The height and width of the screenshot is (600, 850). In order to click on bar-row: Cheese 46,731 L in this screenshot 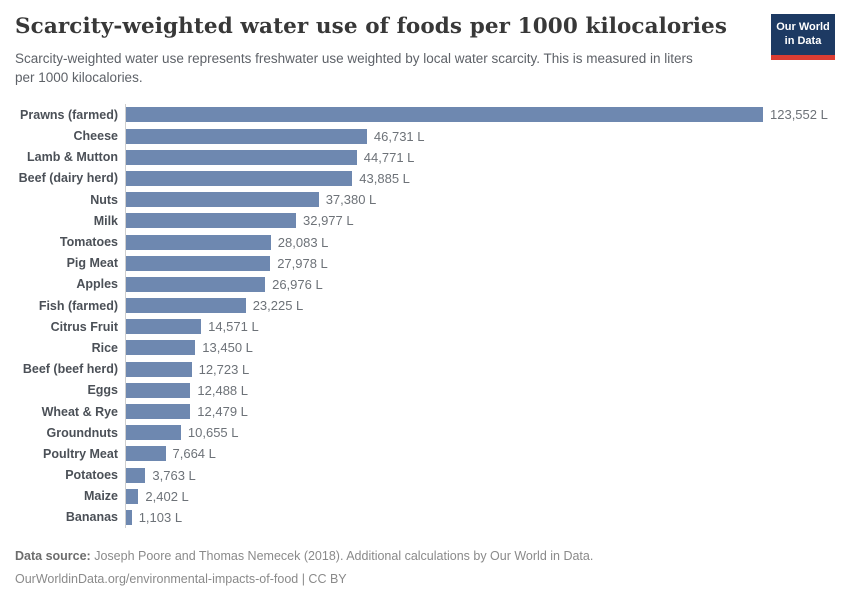, I will do `click(425, 136)`.